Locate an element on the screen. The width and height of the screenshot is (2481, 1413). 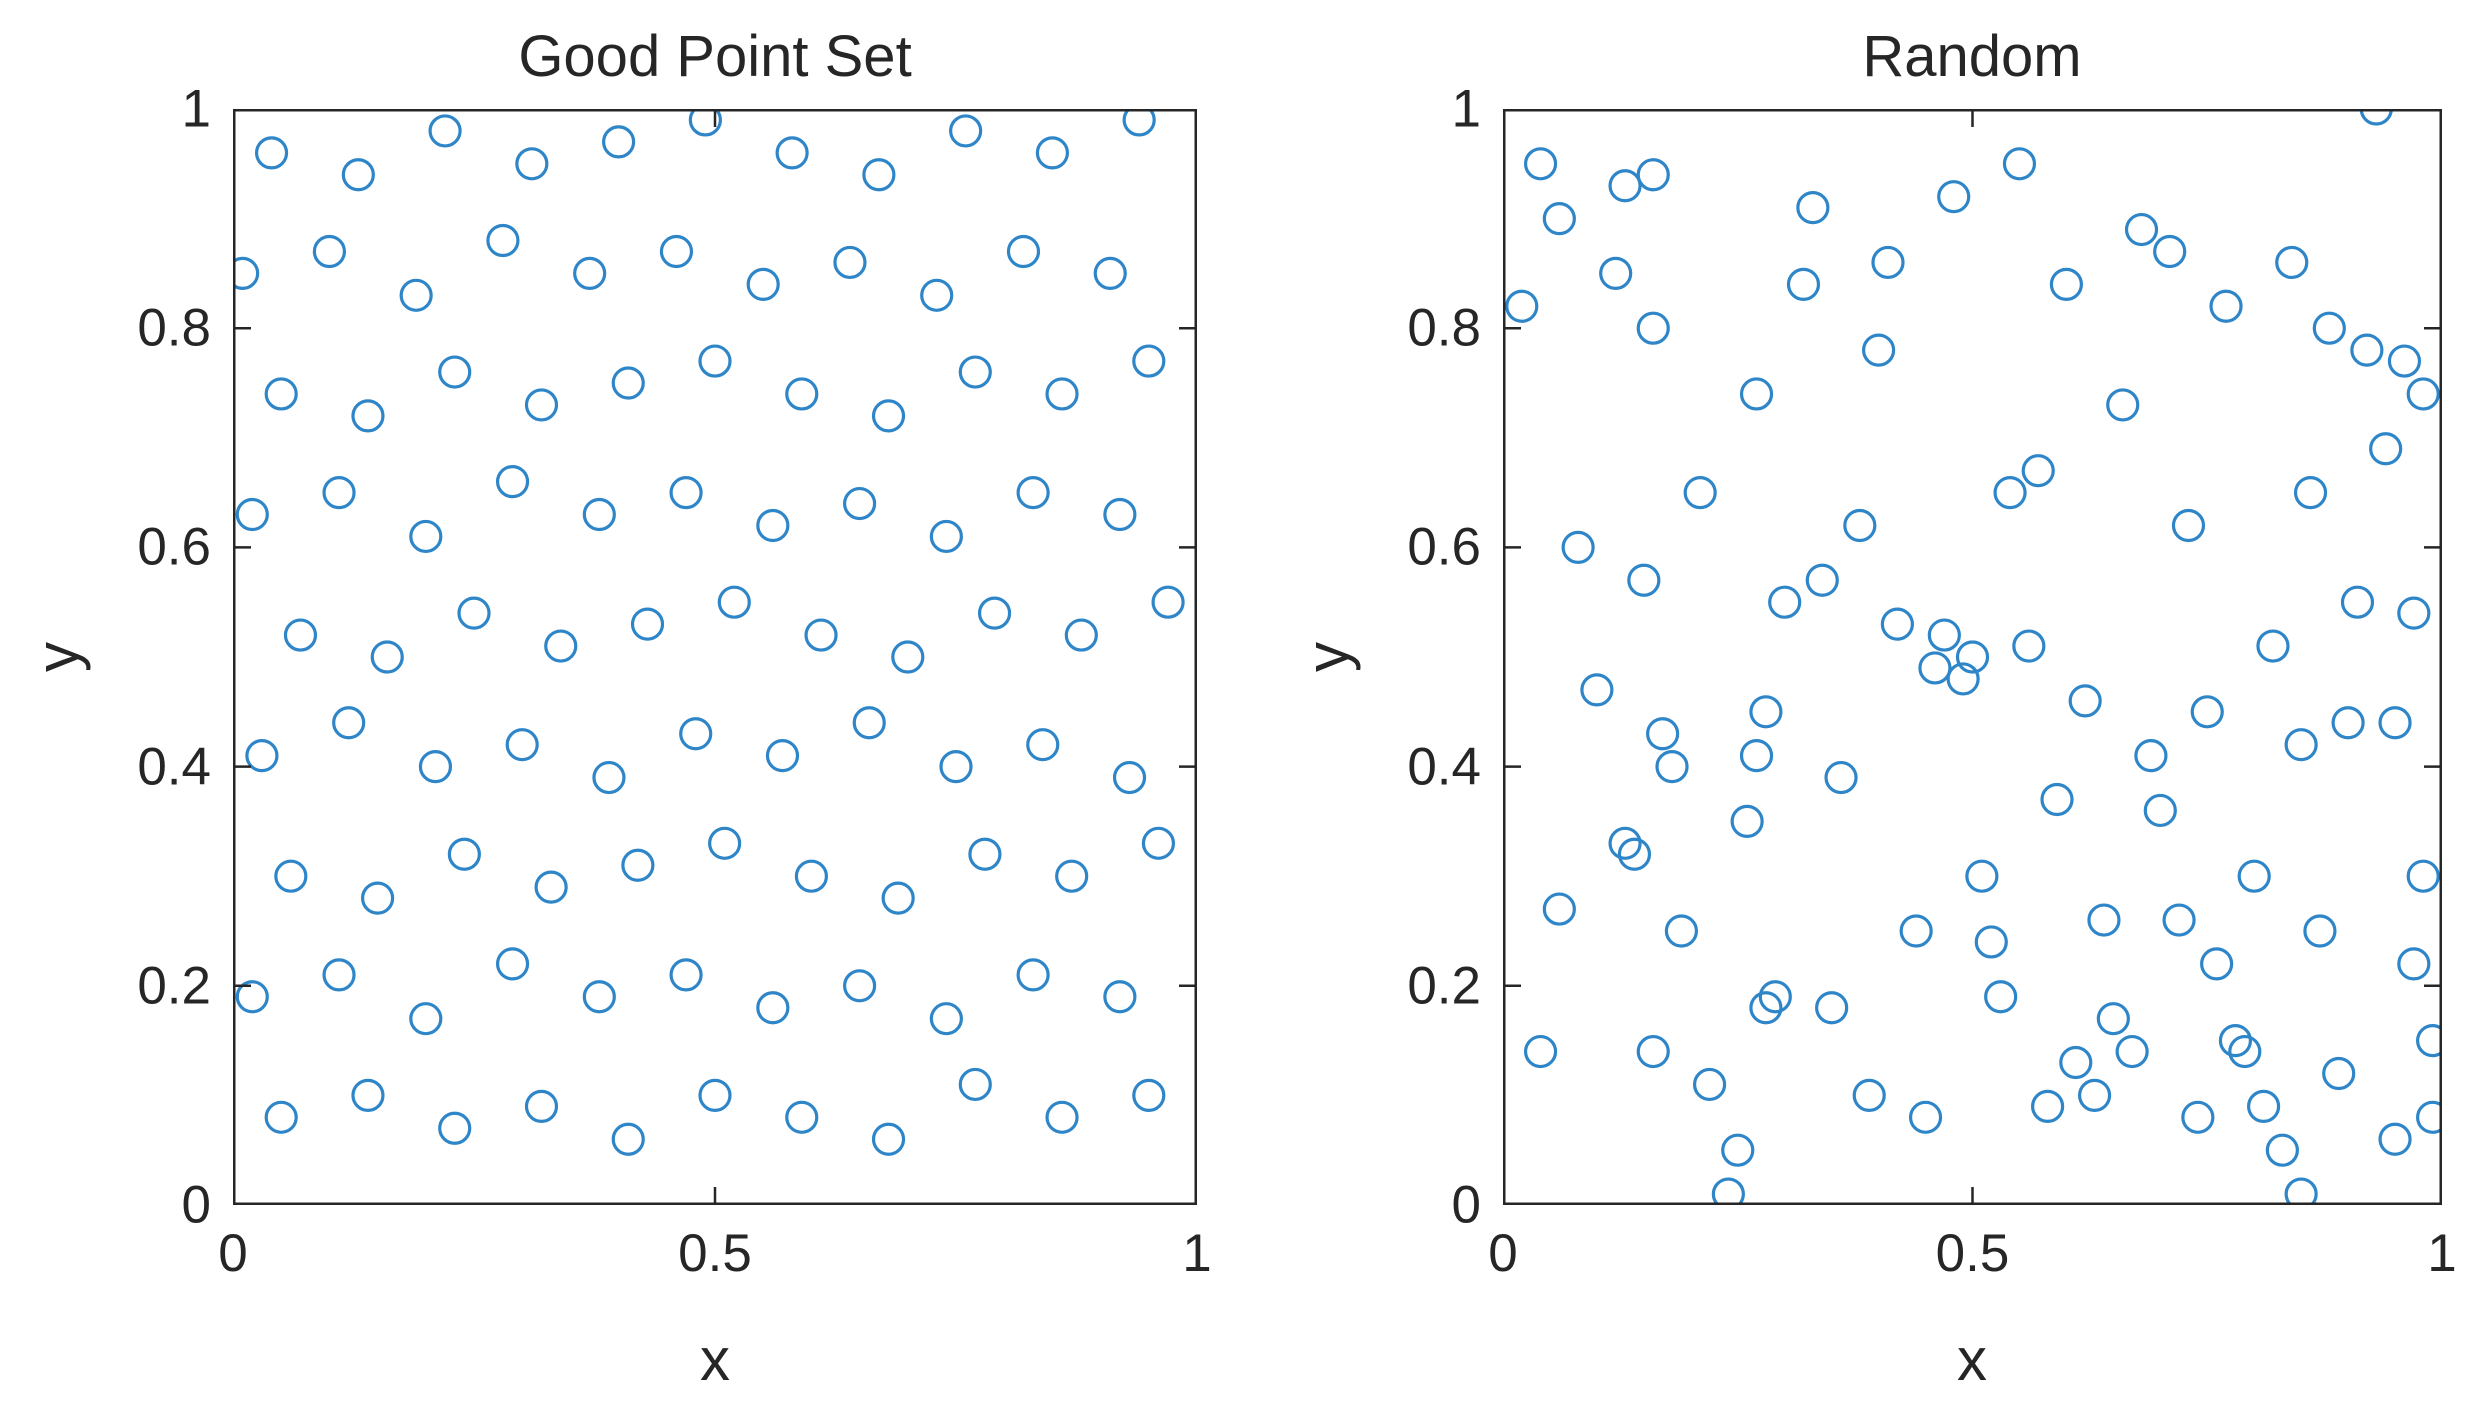
x-tick-label: 1 is located at coordinates (2442, 1253).